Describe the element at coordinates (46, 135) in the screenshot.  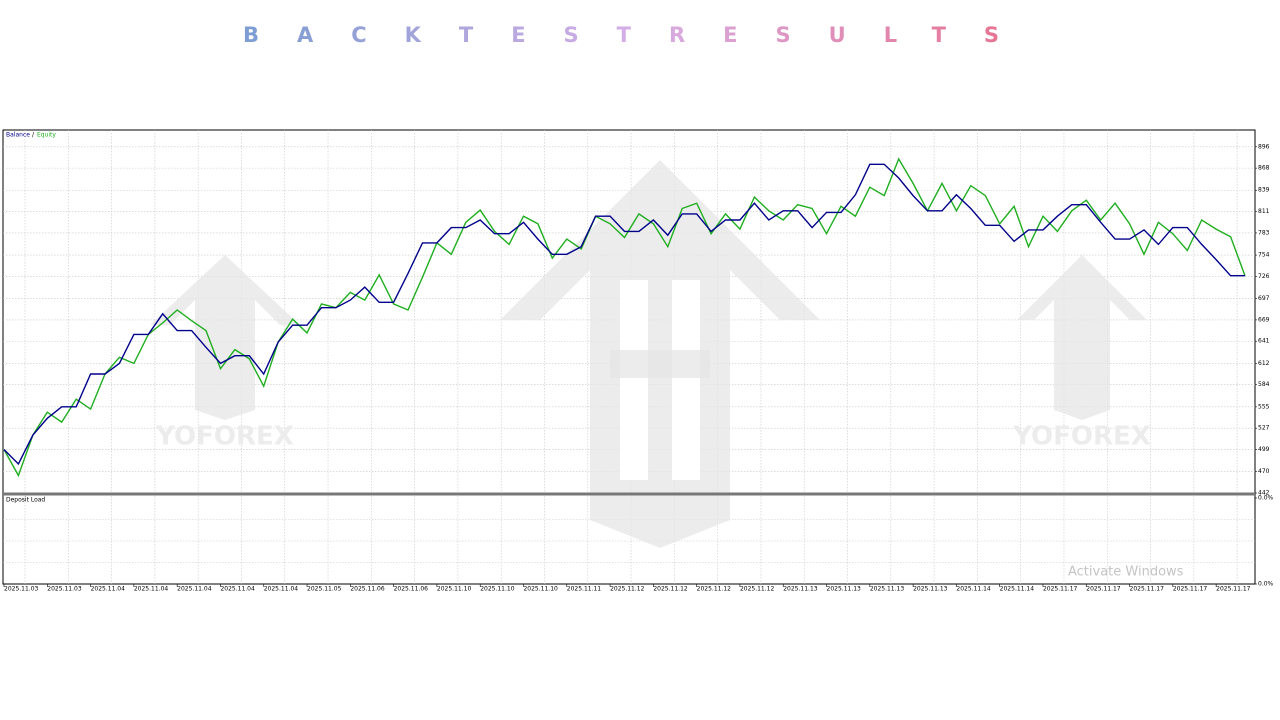
I see `legend-entry: Equity` at that location.